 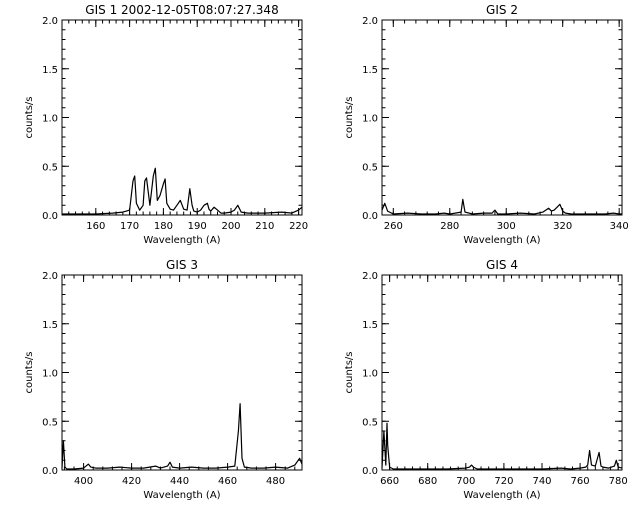 What do you see at coordinates (197, 226) in the screenshot?
I see `x-tick-label: 190` at bounding box center [197, 226].